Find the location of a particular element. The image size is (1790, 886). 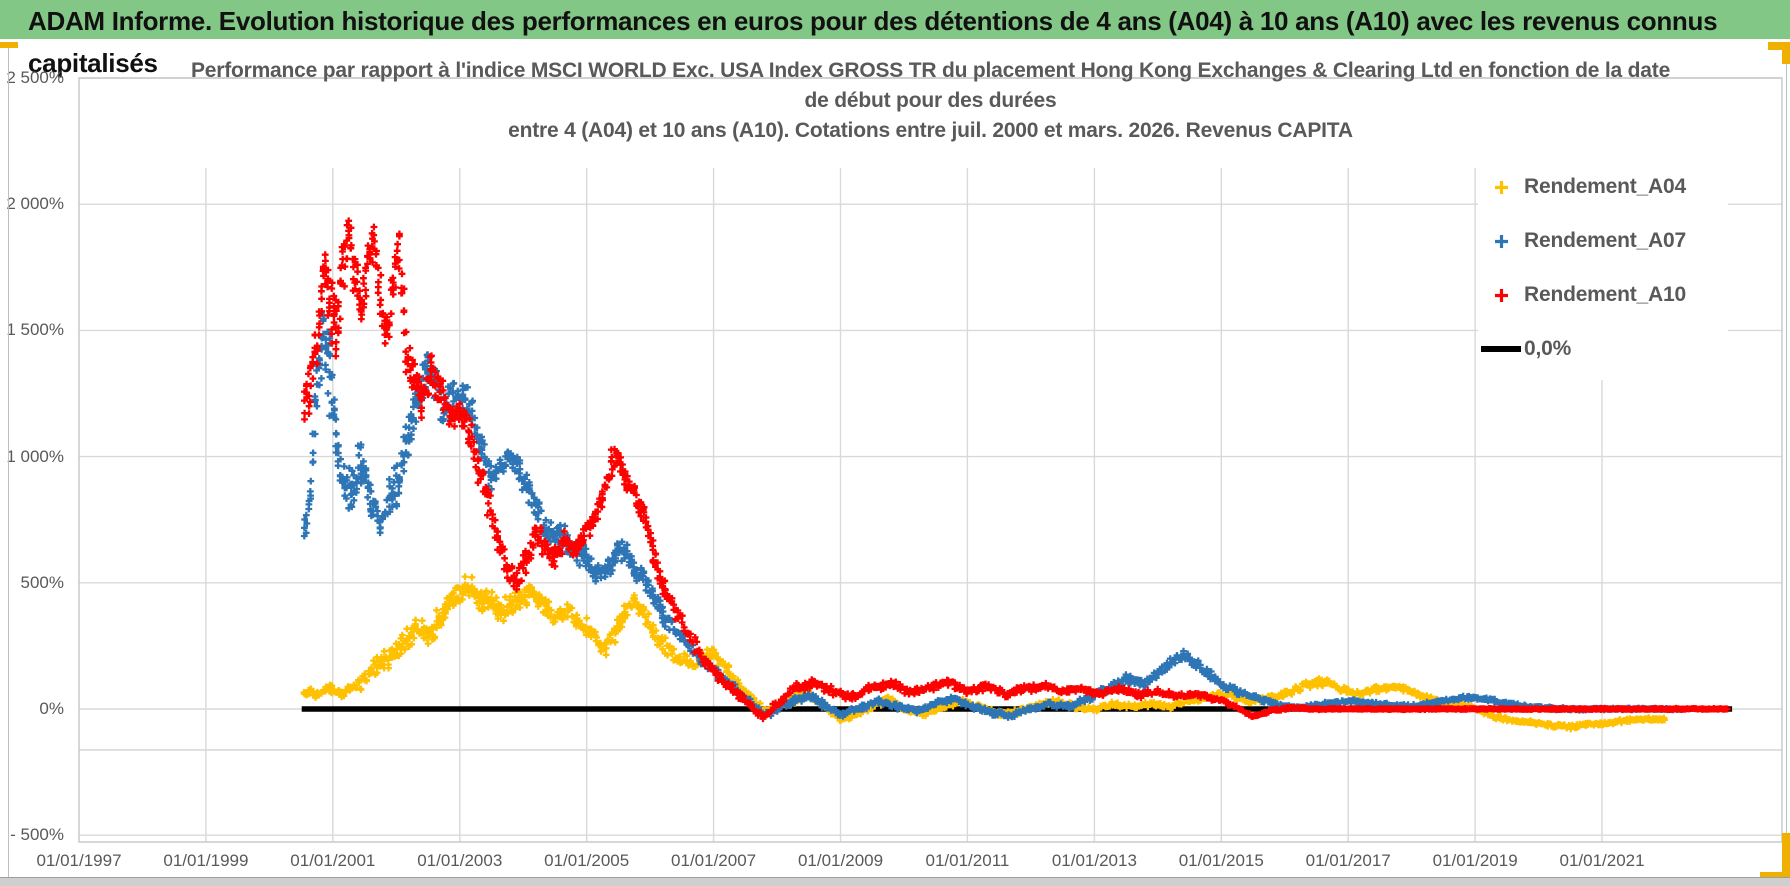

x-axis-tick-label: 01/01/2003 is located at coordinates (460, 860).